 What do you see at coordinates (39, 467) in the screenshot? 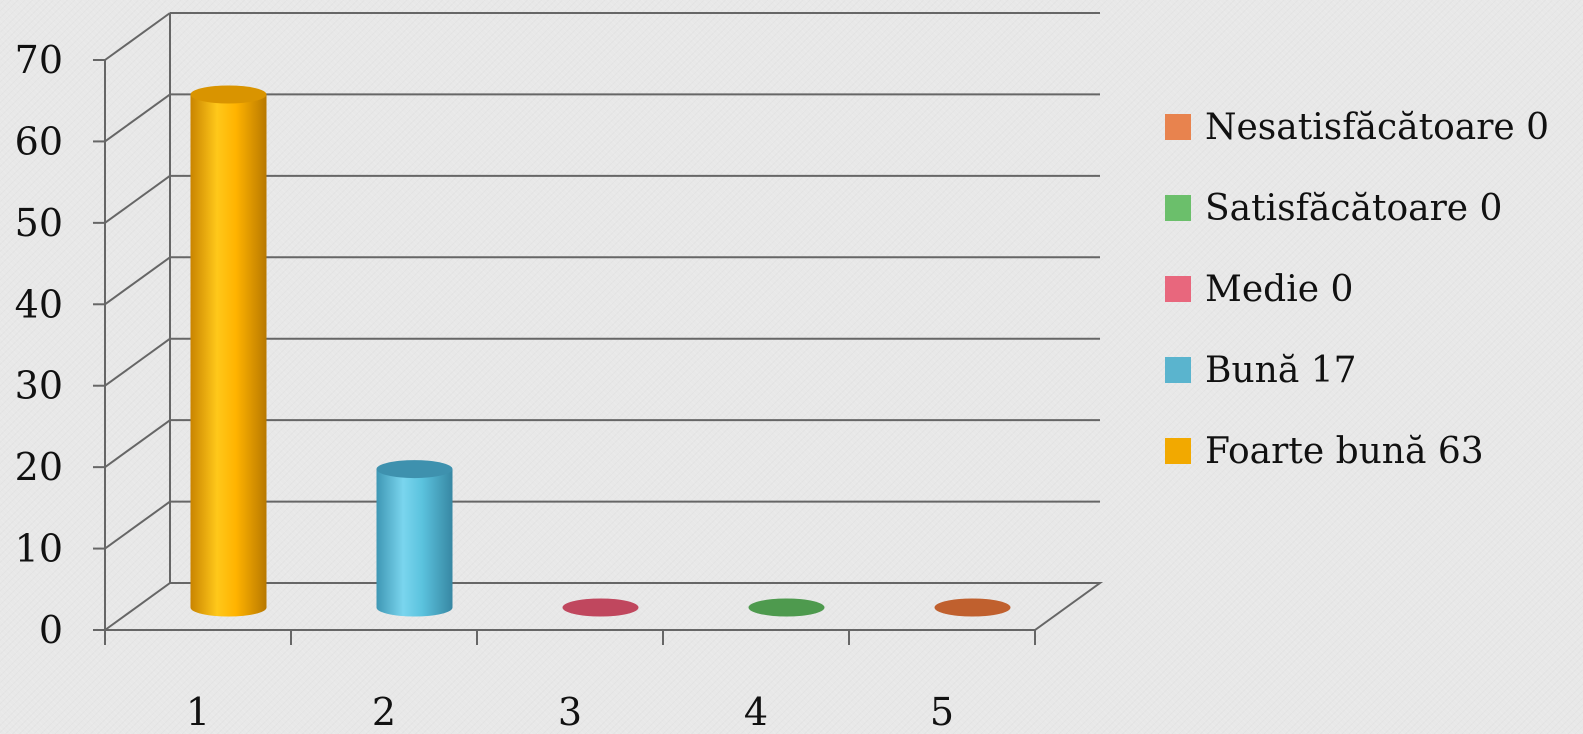
I see `y-tick-label: 20` at bounding box center [39, 467].